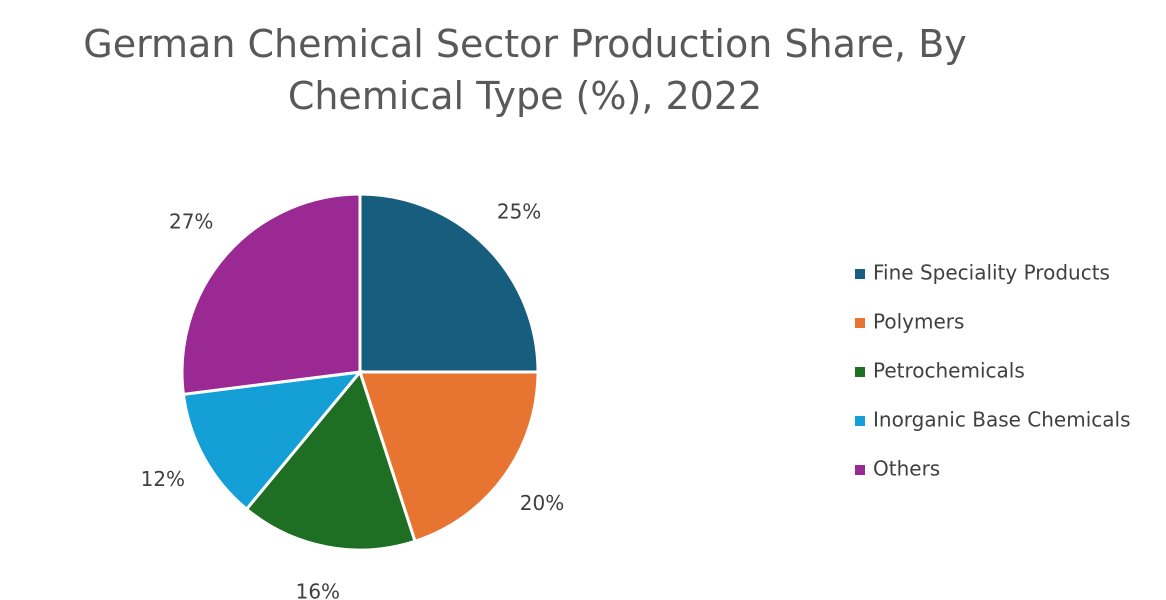 The width and height of the screenshot is (1166, 600). I want to click on data-label: 16%, so click(318, 590).